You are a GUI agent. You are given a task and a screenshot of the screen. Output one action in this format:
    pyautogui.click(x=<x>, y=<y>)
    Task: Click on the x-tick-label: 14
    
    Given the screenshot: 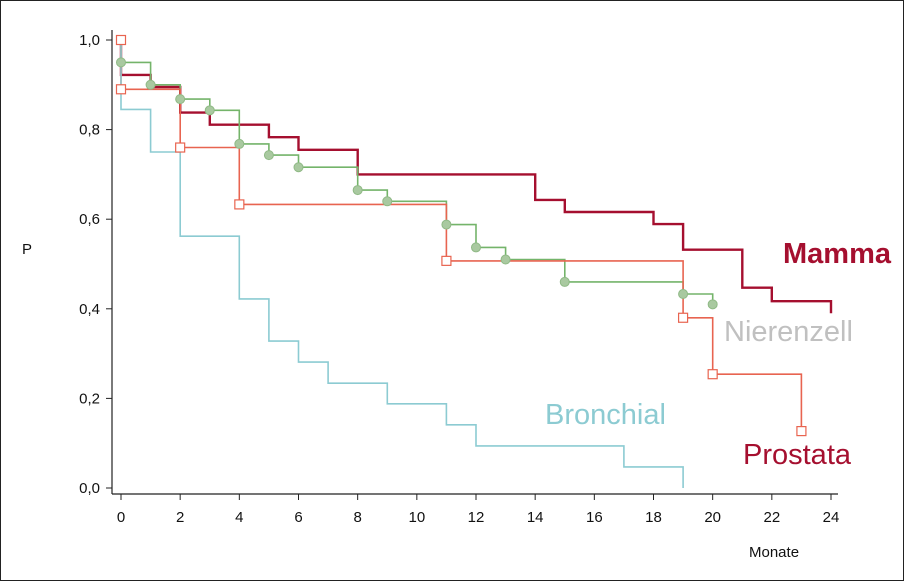 What is the action you would take?
    pyautogui.click(x=535, y=517)
    